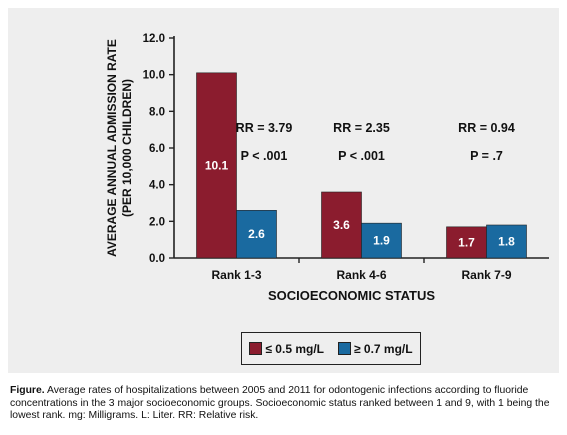  I want to click on caption-label: Figure., so click(27, 390).